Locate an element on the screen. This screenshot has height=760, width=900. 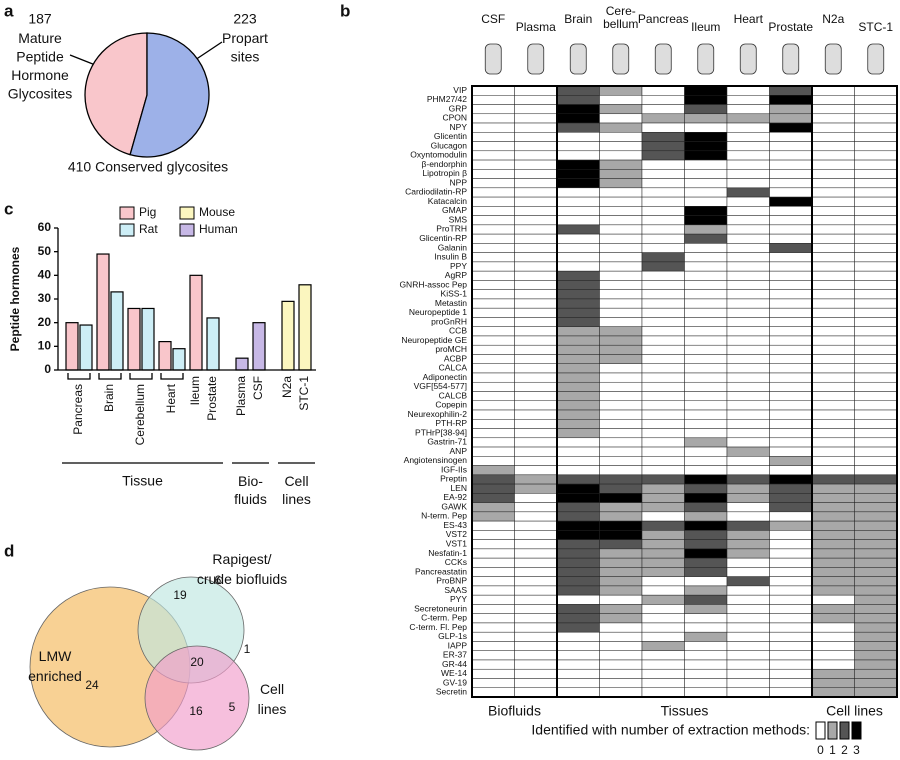
row-label: proMCH is located at coordinates (451, 349).